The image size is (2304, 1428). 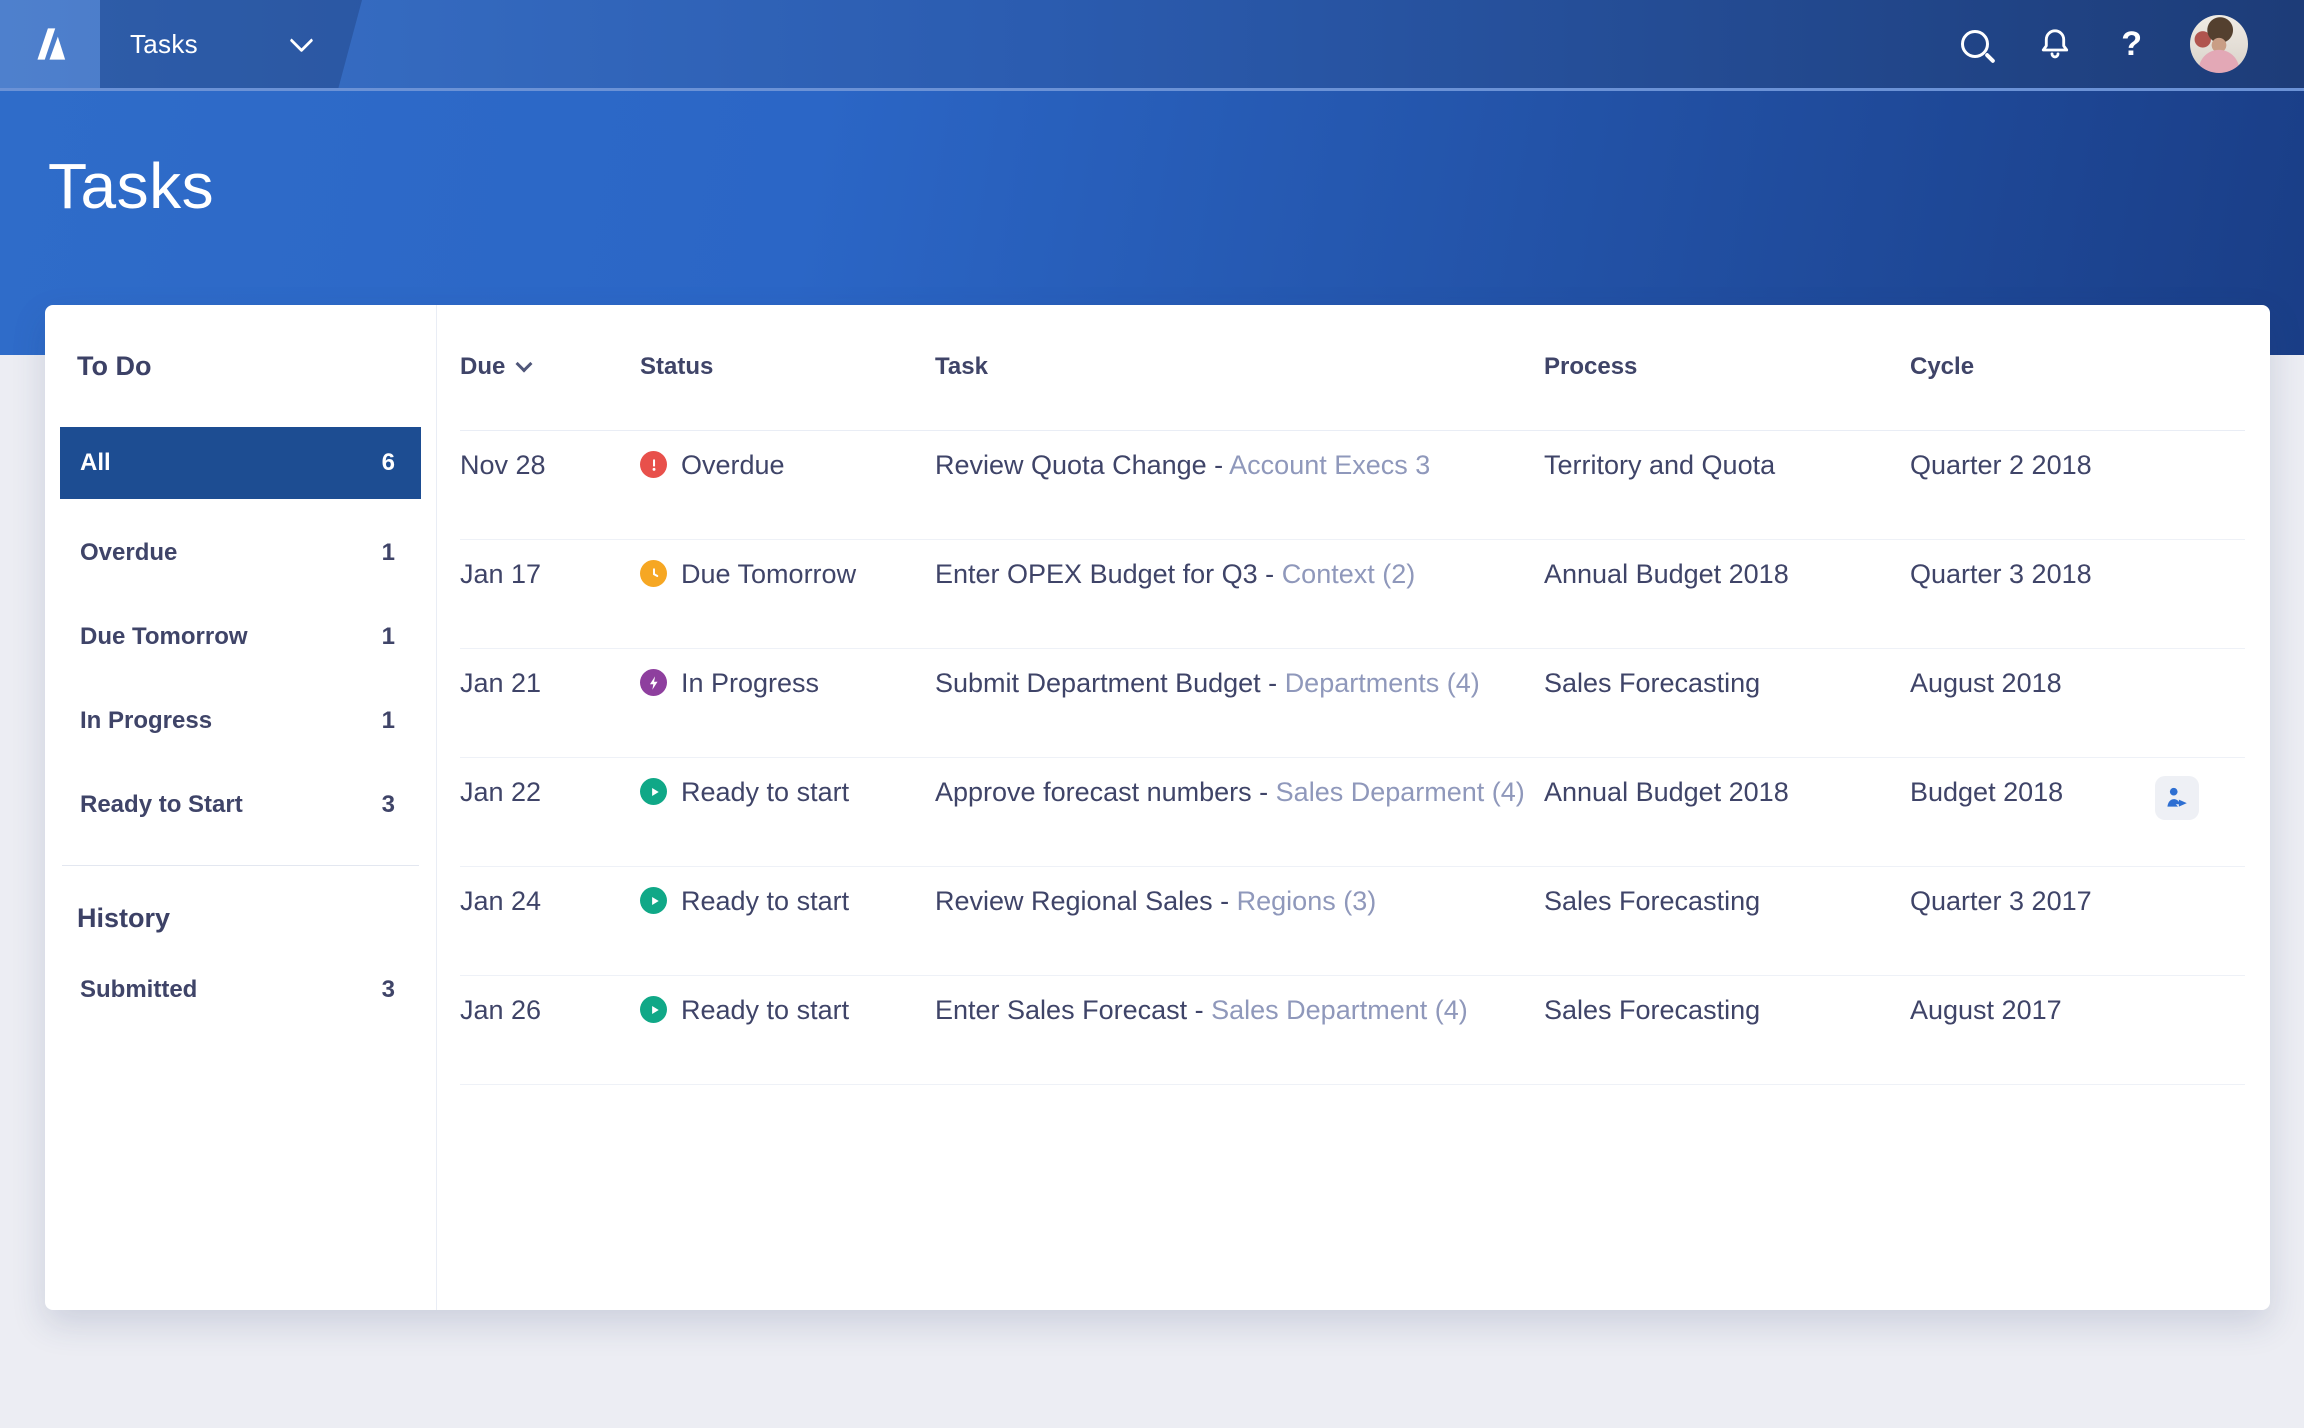 What do you see at coordinates (501, 792) in the screenshot?
I see `due-cell: Jan 22` at bounding box center [501, 792].